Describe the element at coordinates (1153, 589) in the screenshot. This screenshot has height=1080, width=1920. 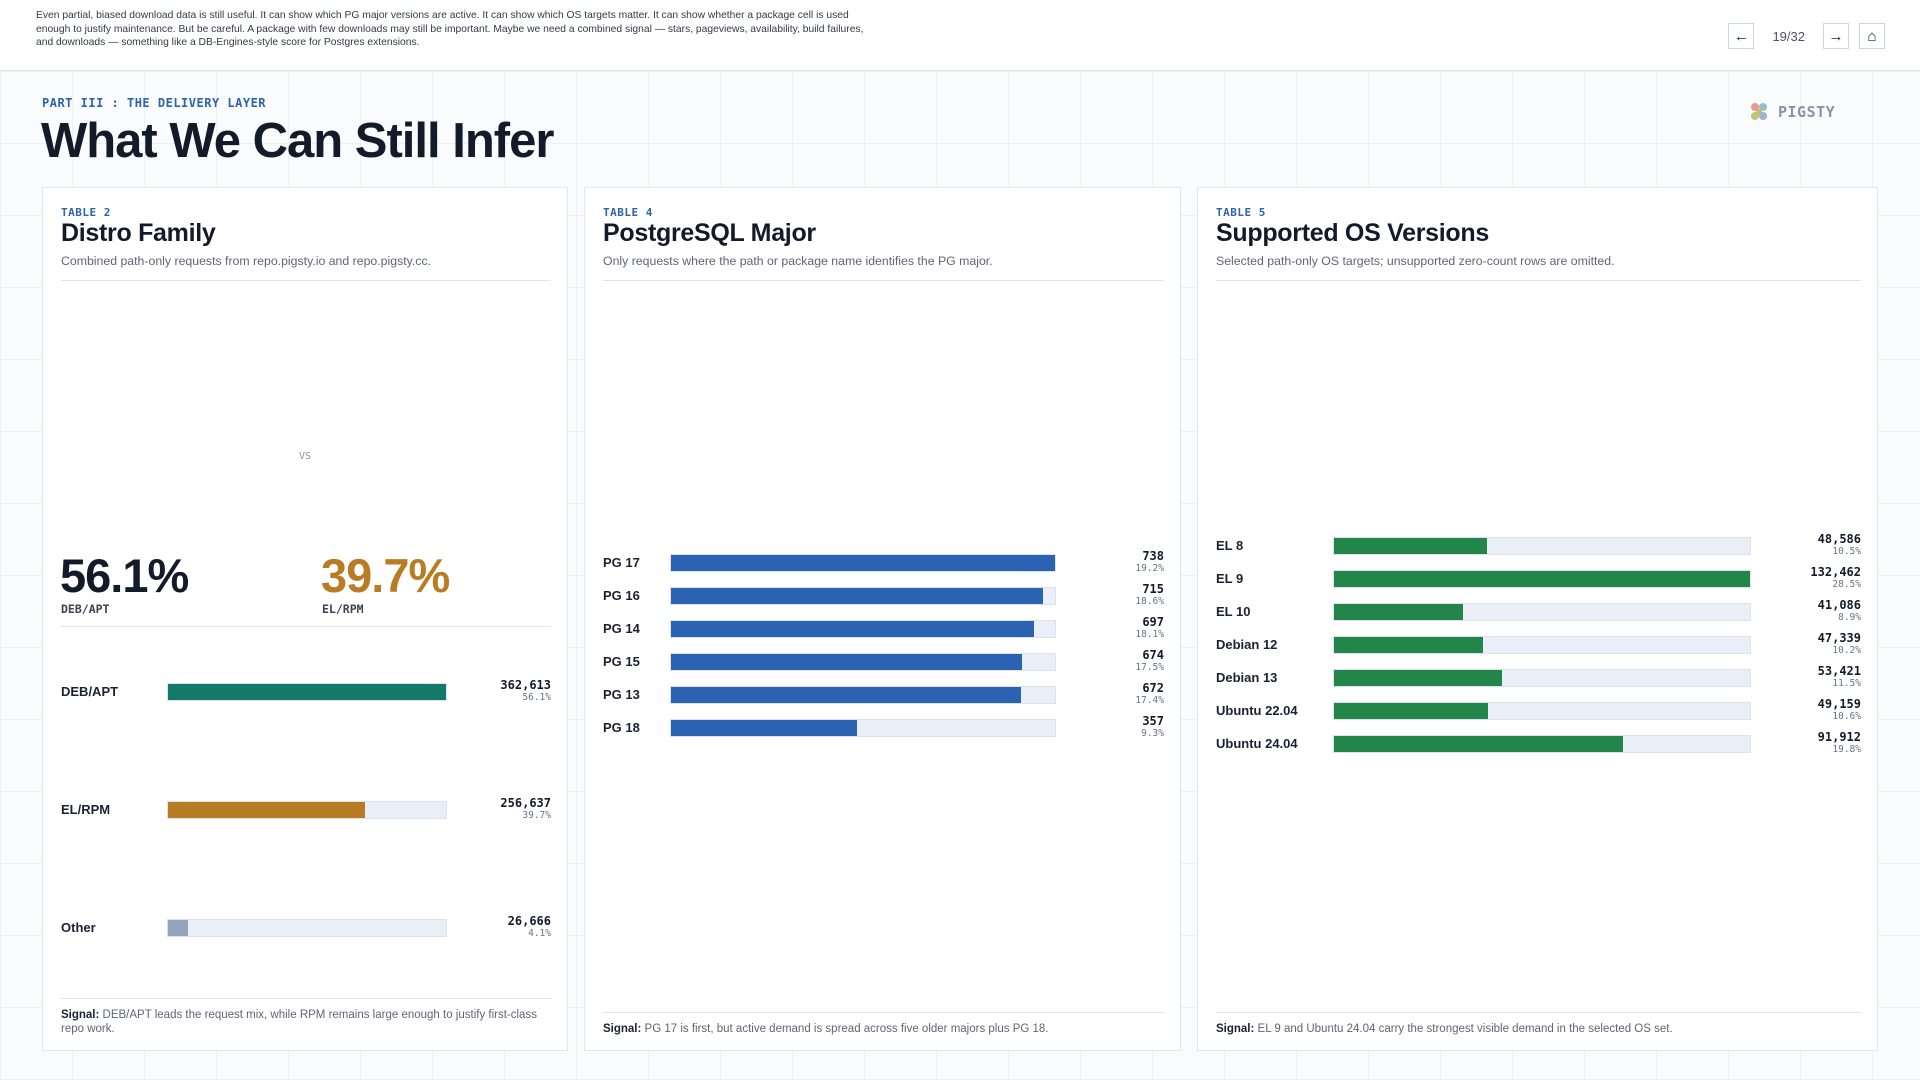
I see `bar-value-pg-16: 715` at that location.